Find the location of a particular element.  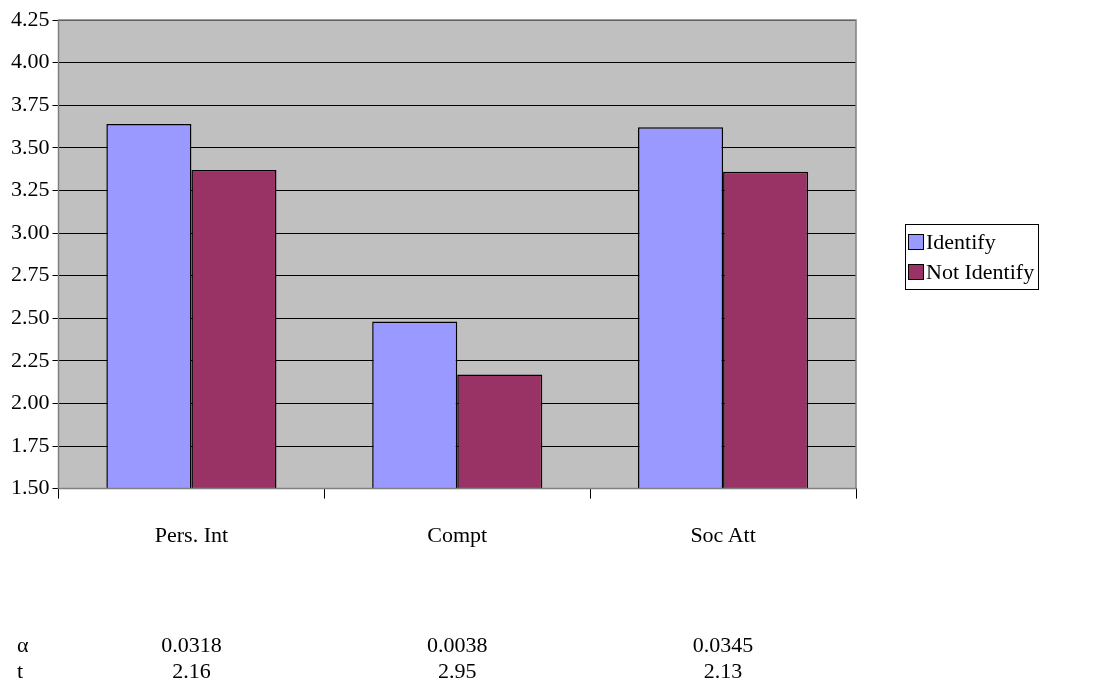

y-tick-label: 2.25 is located at coordinates (30, 359).